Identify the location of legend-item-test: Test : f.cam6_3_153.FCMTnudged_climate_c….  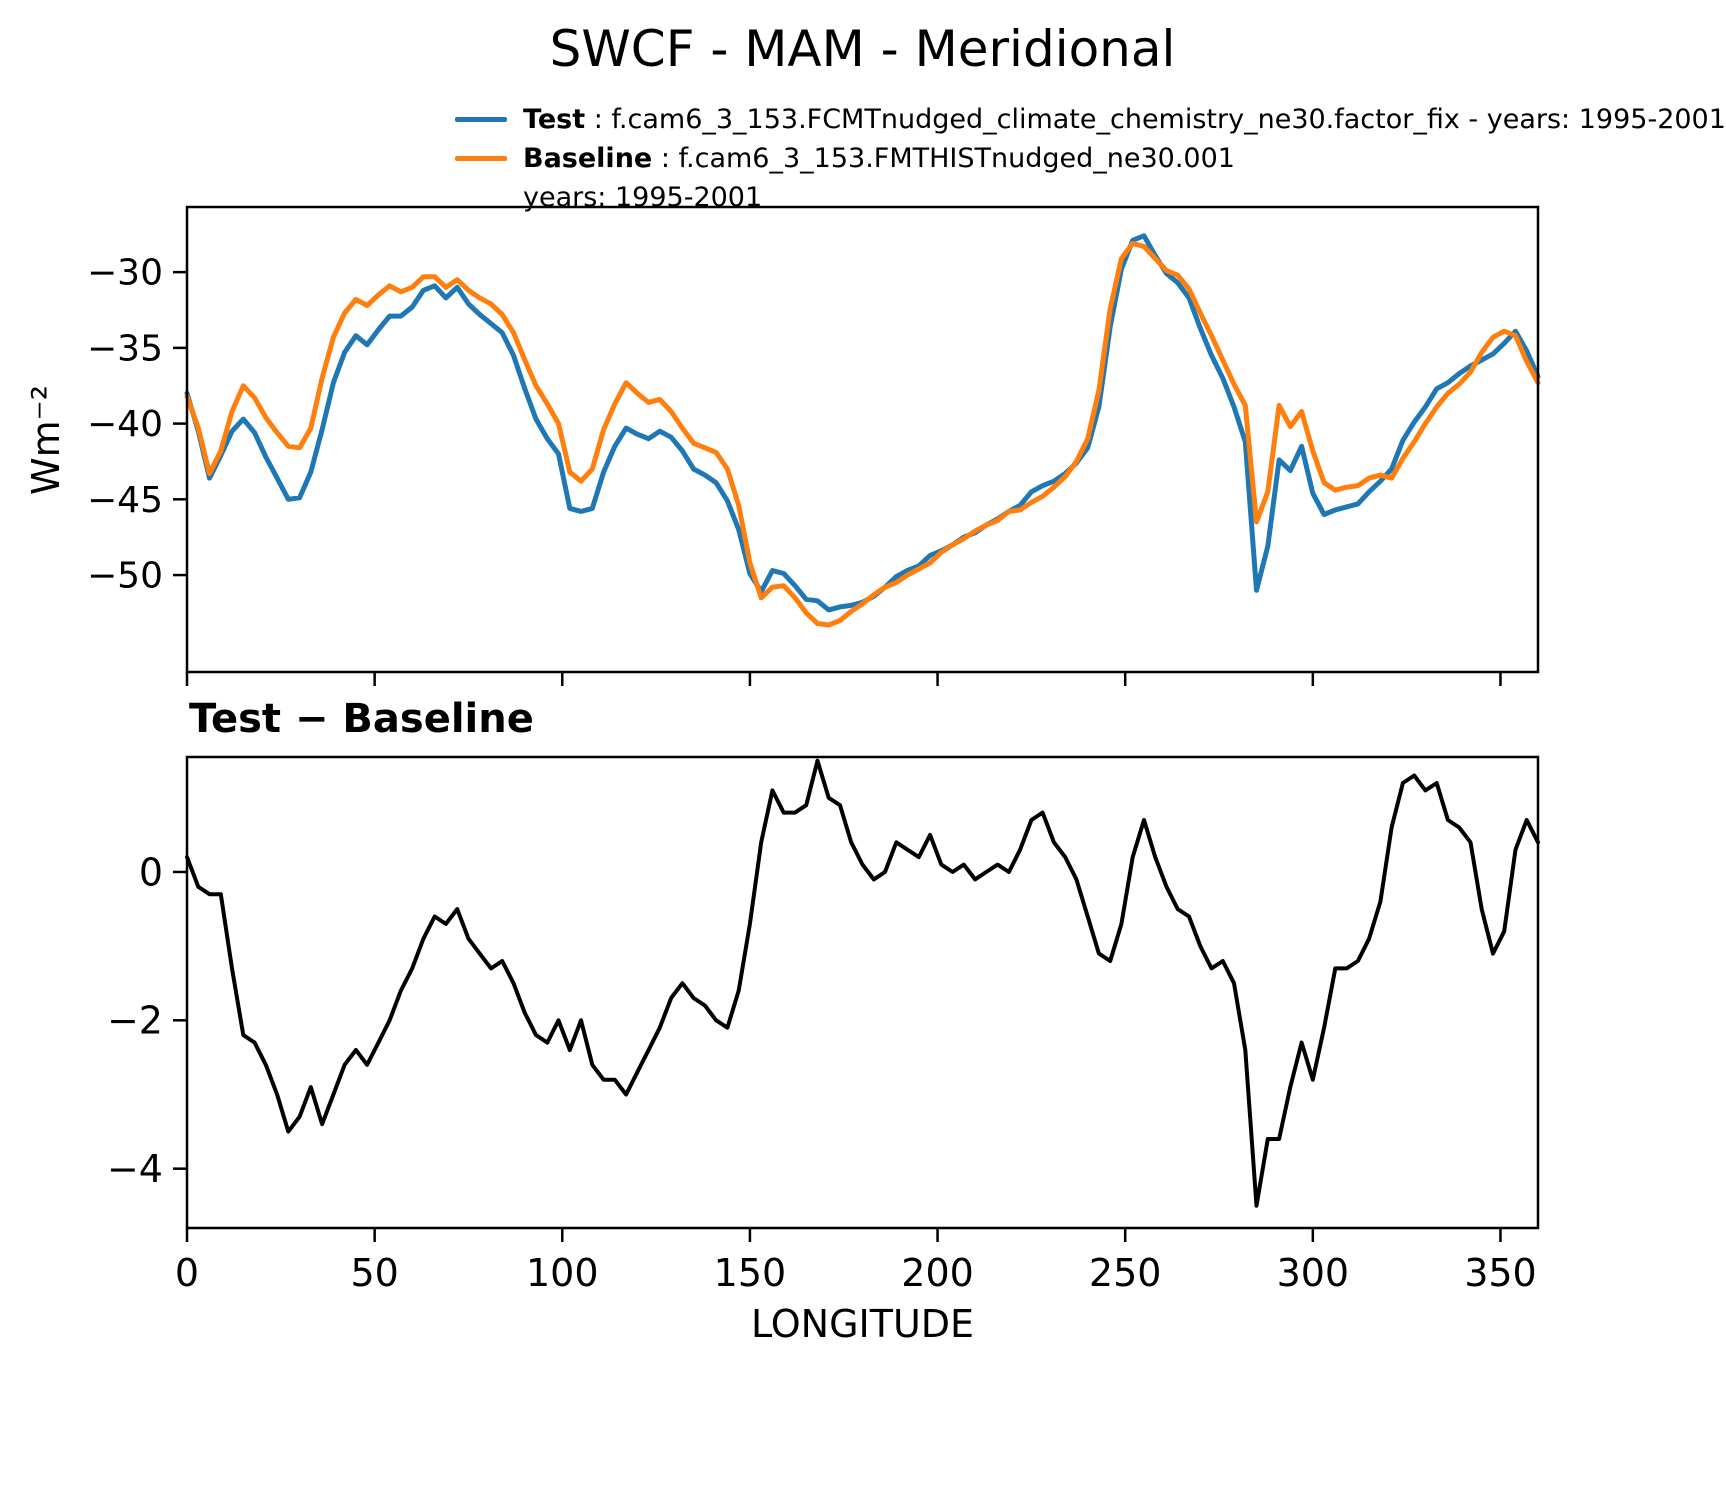
(1090, 119).